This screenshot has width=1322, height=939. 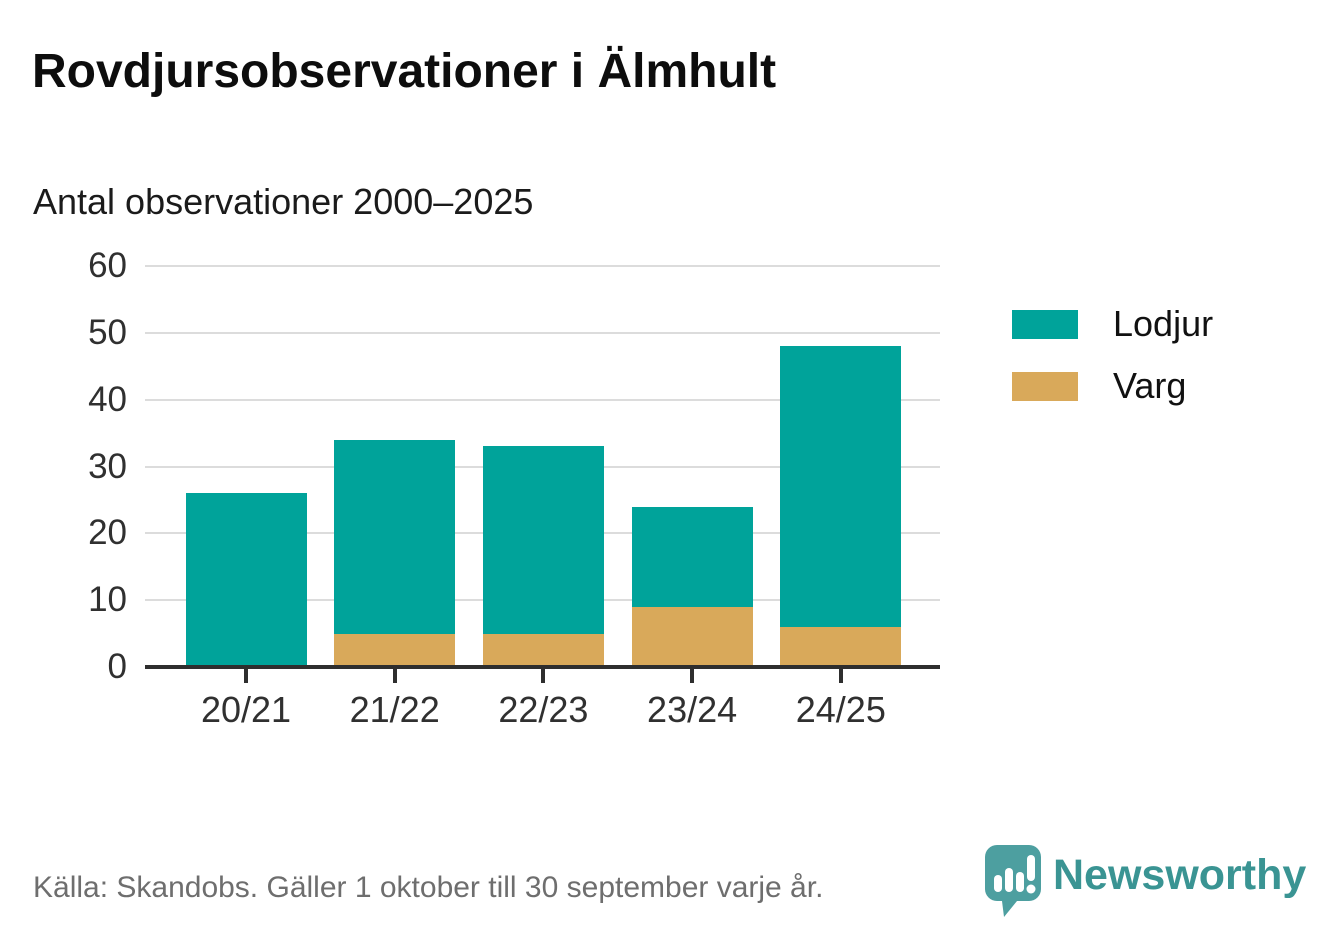 What do you see at coordinates (107, 600) in the screenshot?
I see `y-axis-label-10: 10` at bounding box center [107, 600].